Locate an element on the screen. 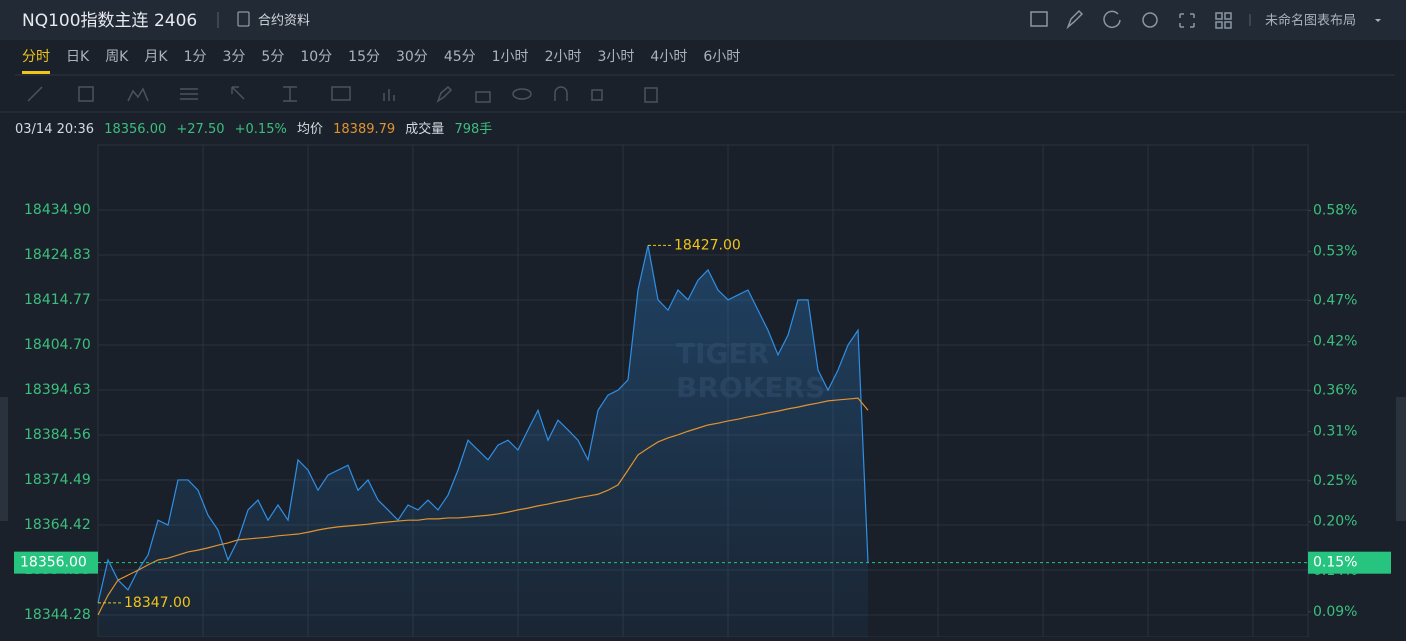 This screenshot has height=641, width=1406. status-percent: +0.15% is located at coordinates (261, 129).